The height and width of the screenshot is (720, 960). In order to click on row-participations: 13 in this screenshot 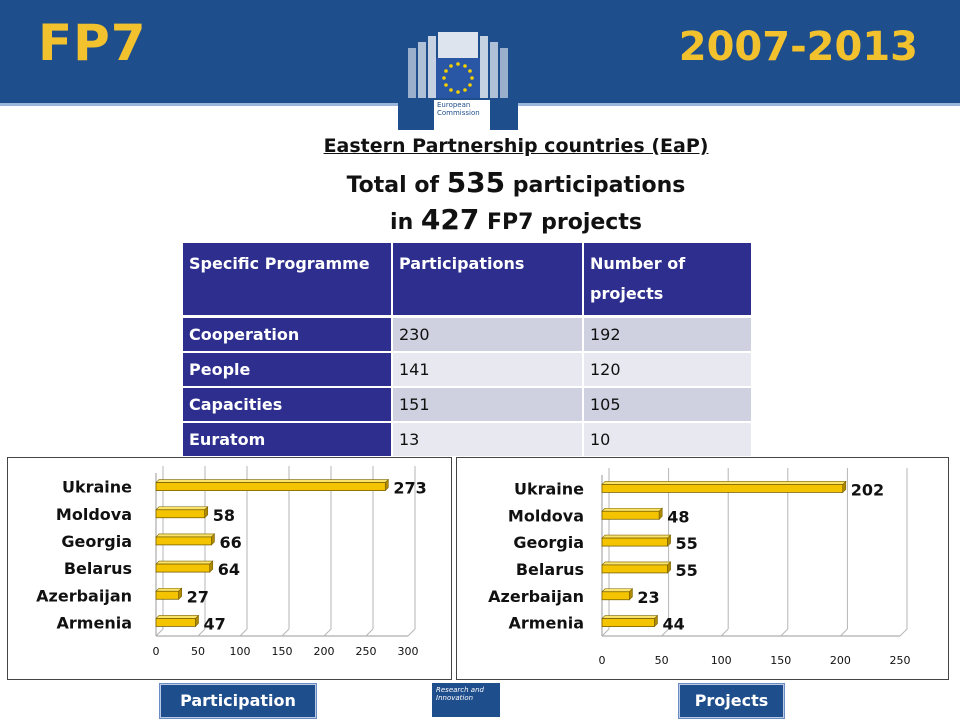, I will do `click(487, 439)`.